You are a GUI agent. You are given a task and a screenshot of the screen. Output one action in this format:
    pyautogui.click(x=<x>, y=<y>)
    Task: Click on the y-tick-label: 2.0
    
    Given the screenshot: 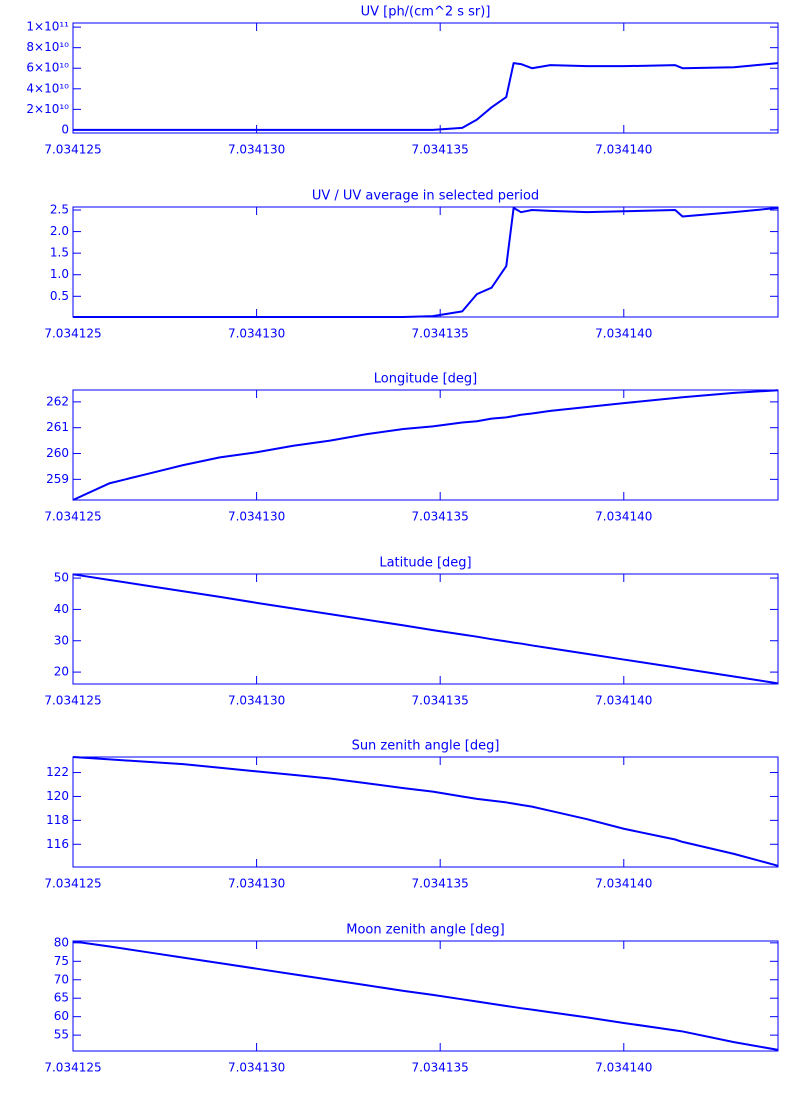 What is the action you would take?
    pyautogui.click(x=59, y=231)
    